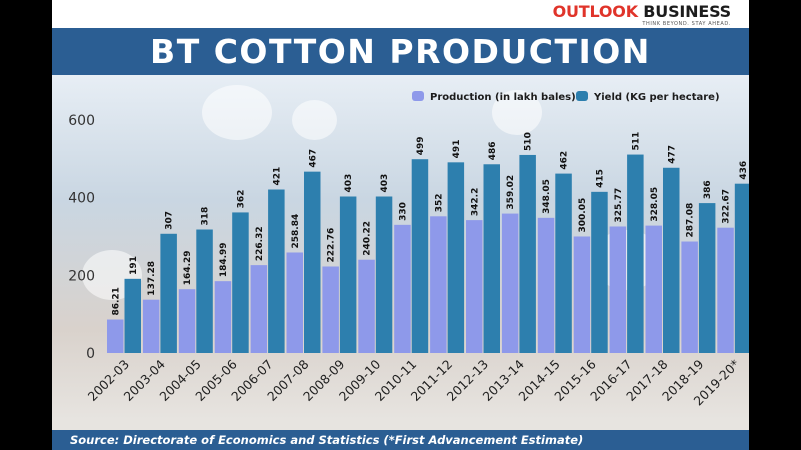 Image resolution: width=801 pixels, height=450 pixels. What do you see at coordinates (656, 97) in the screenshot?
I see `legend-label-yield: Yield (KG per hectare)` at bounding box center [656, 97].